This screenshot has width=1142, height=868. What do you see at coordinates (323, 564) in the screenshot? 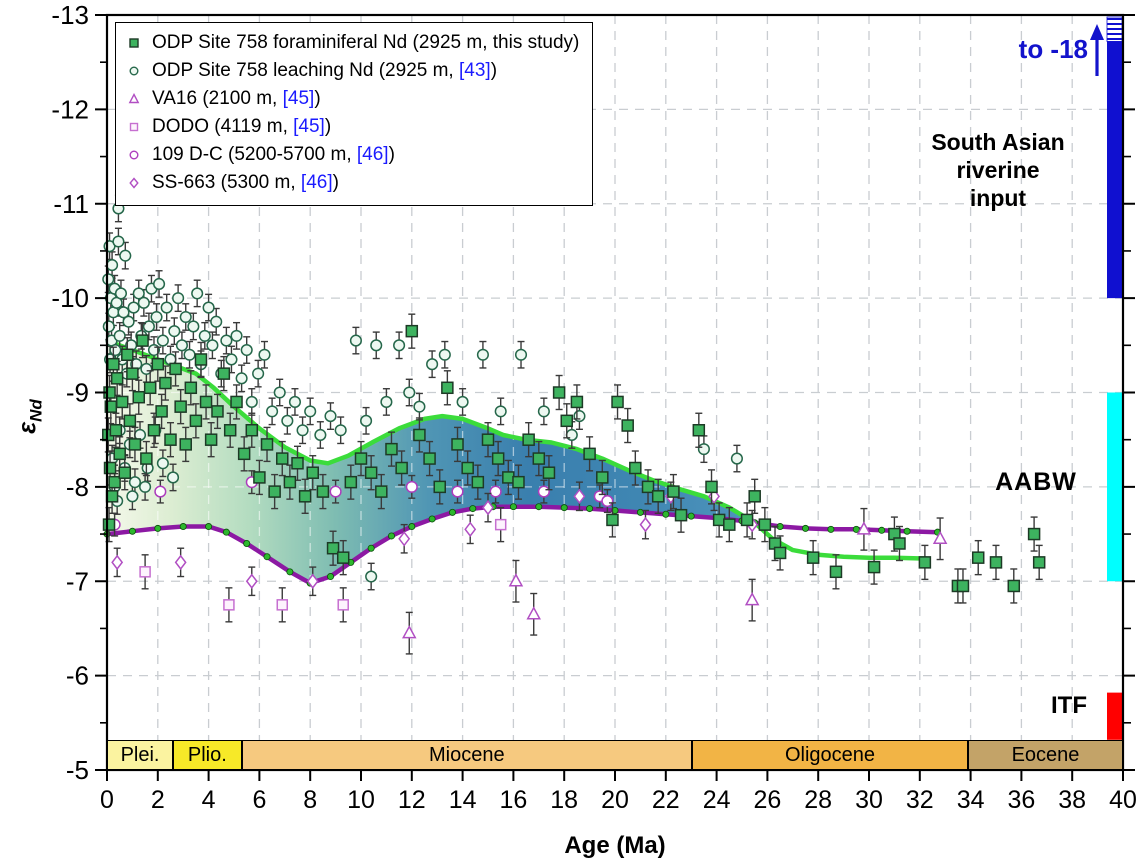
I see `series-square-open` at bounding box center [323, 564].